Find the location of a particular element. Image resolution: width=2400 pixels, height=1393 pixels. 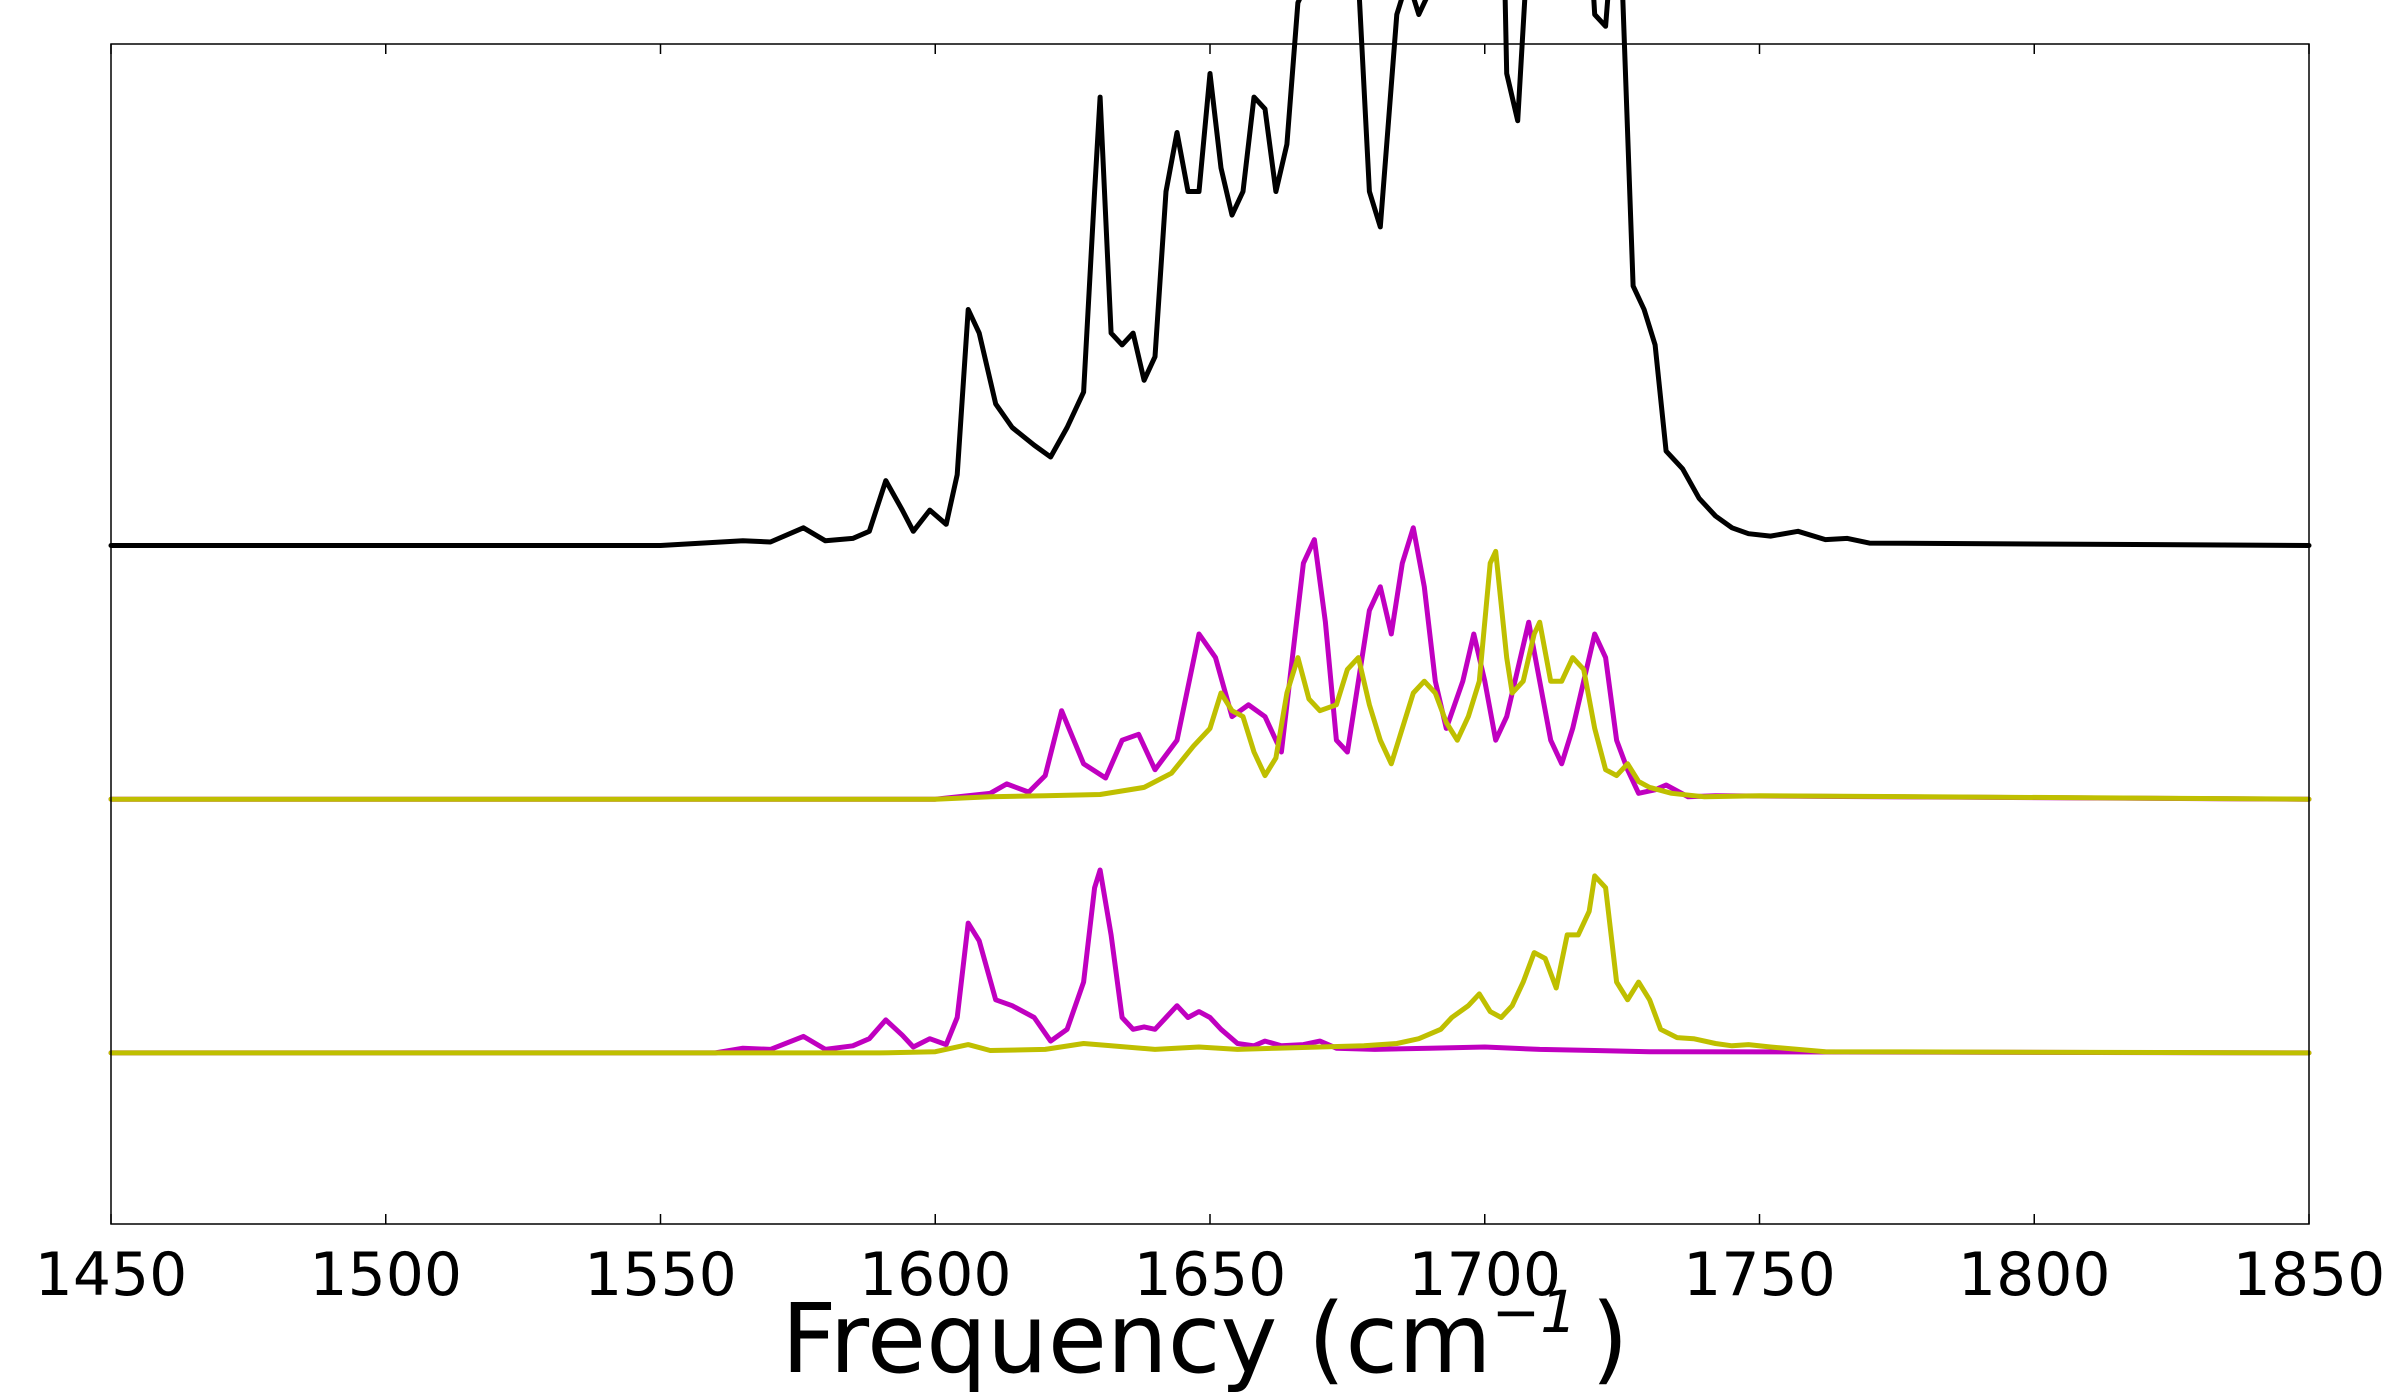

x-tick-label: 1650 is located at coordinates (1210, 1275).